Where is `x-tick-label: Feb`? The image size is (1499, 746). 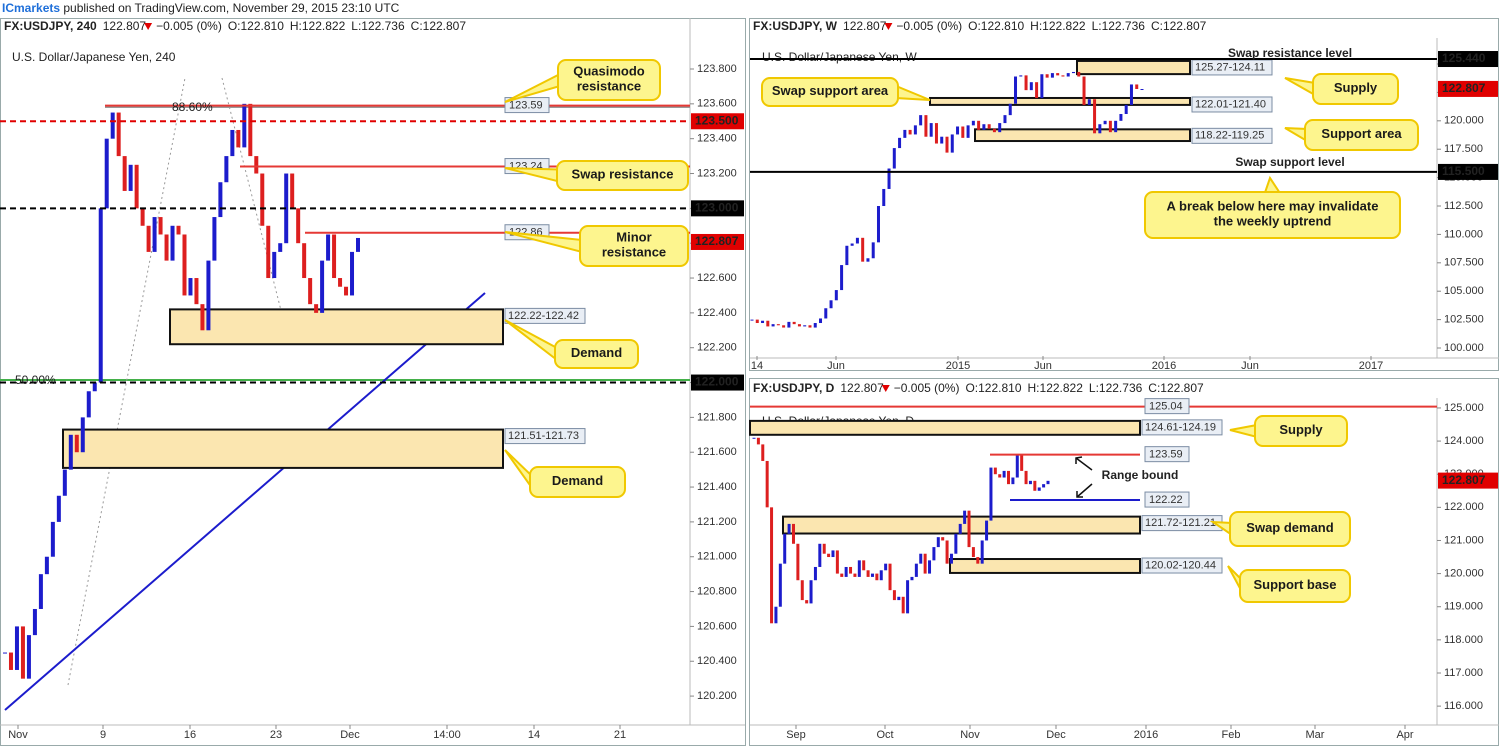 x-tick-label: Feb is located at coordinates (1231, 735).